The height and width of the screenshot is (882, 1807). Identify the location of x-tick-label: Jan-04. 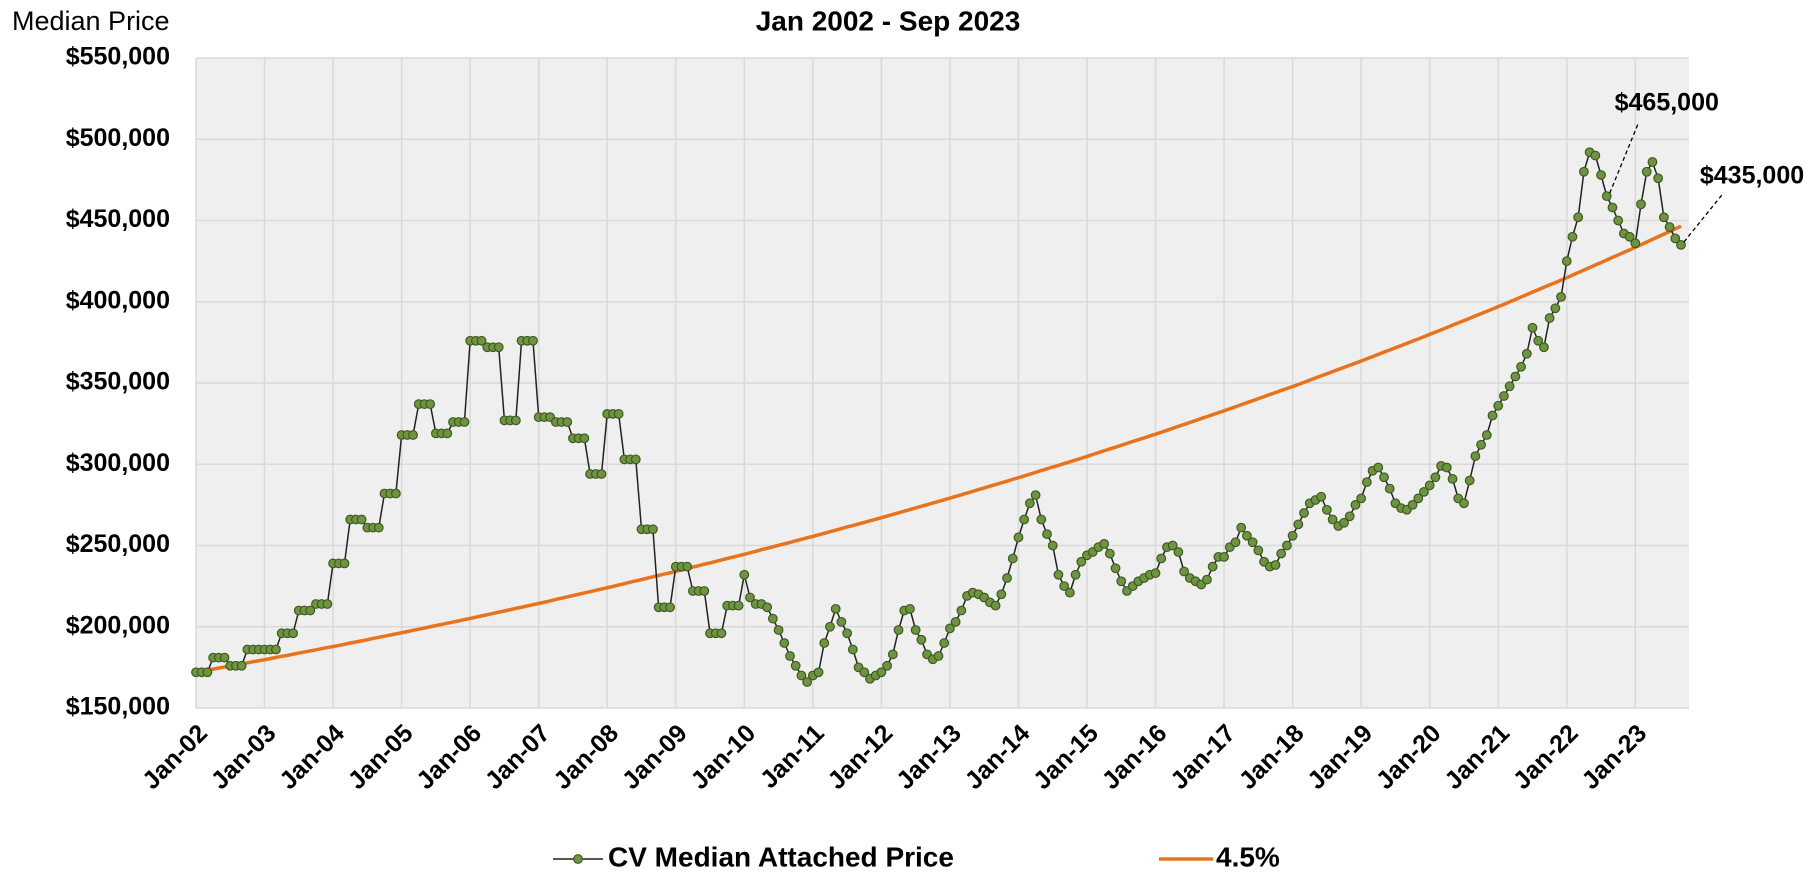
(312, 757).